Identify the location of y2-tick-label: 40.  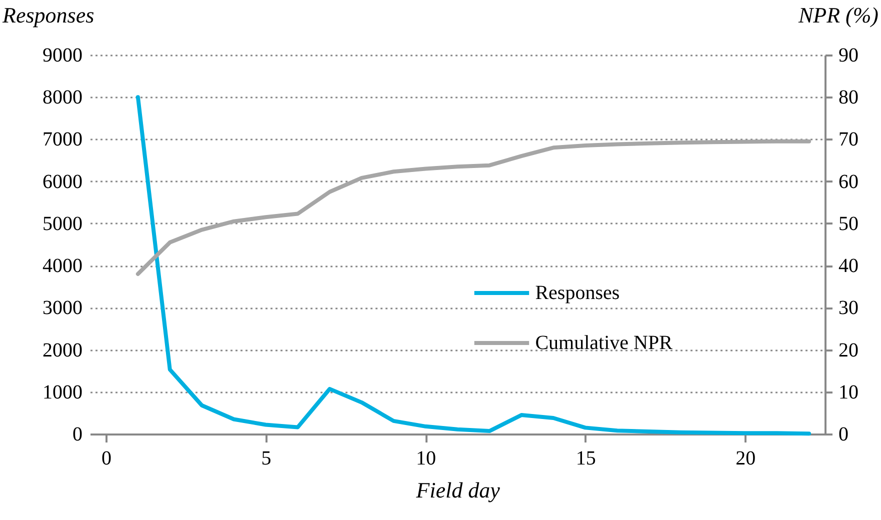
(848, 266).